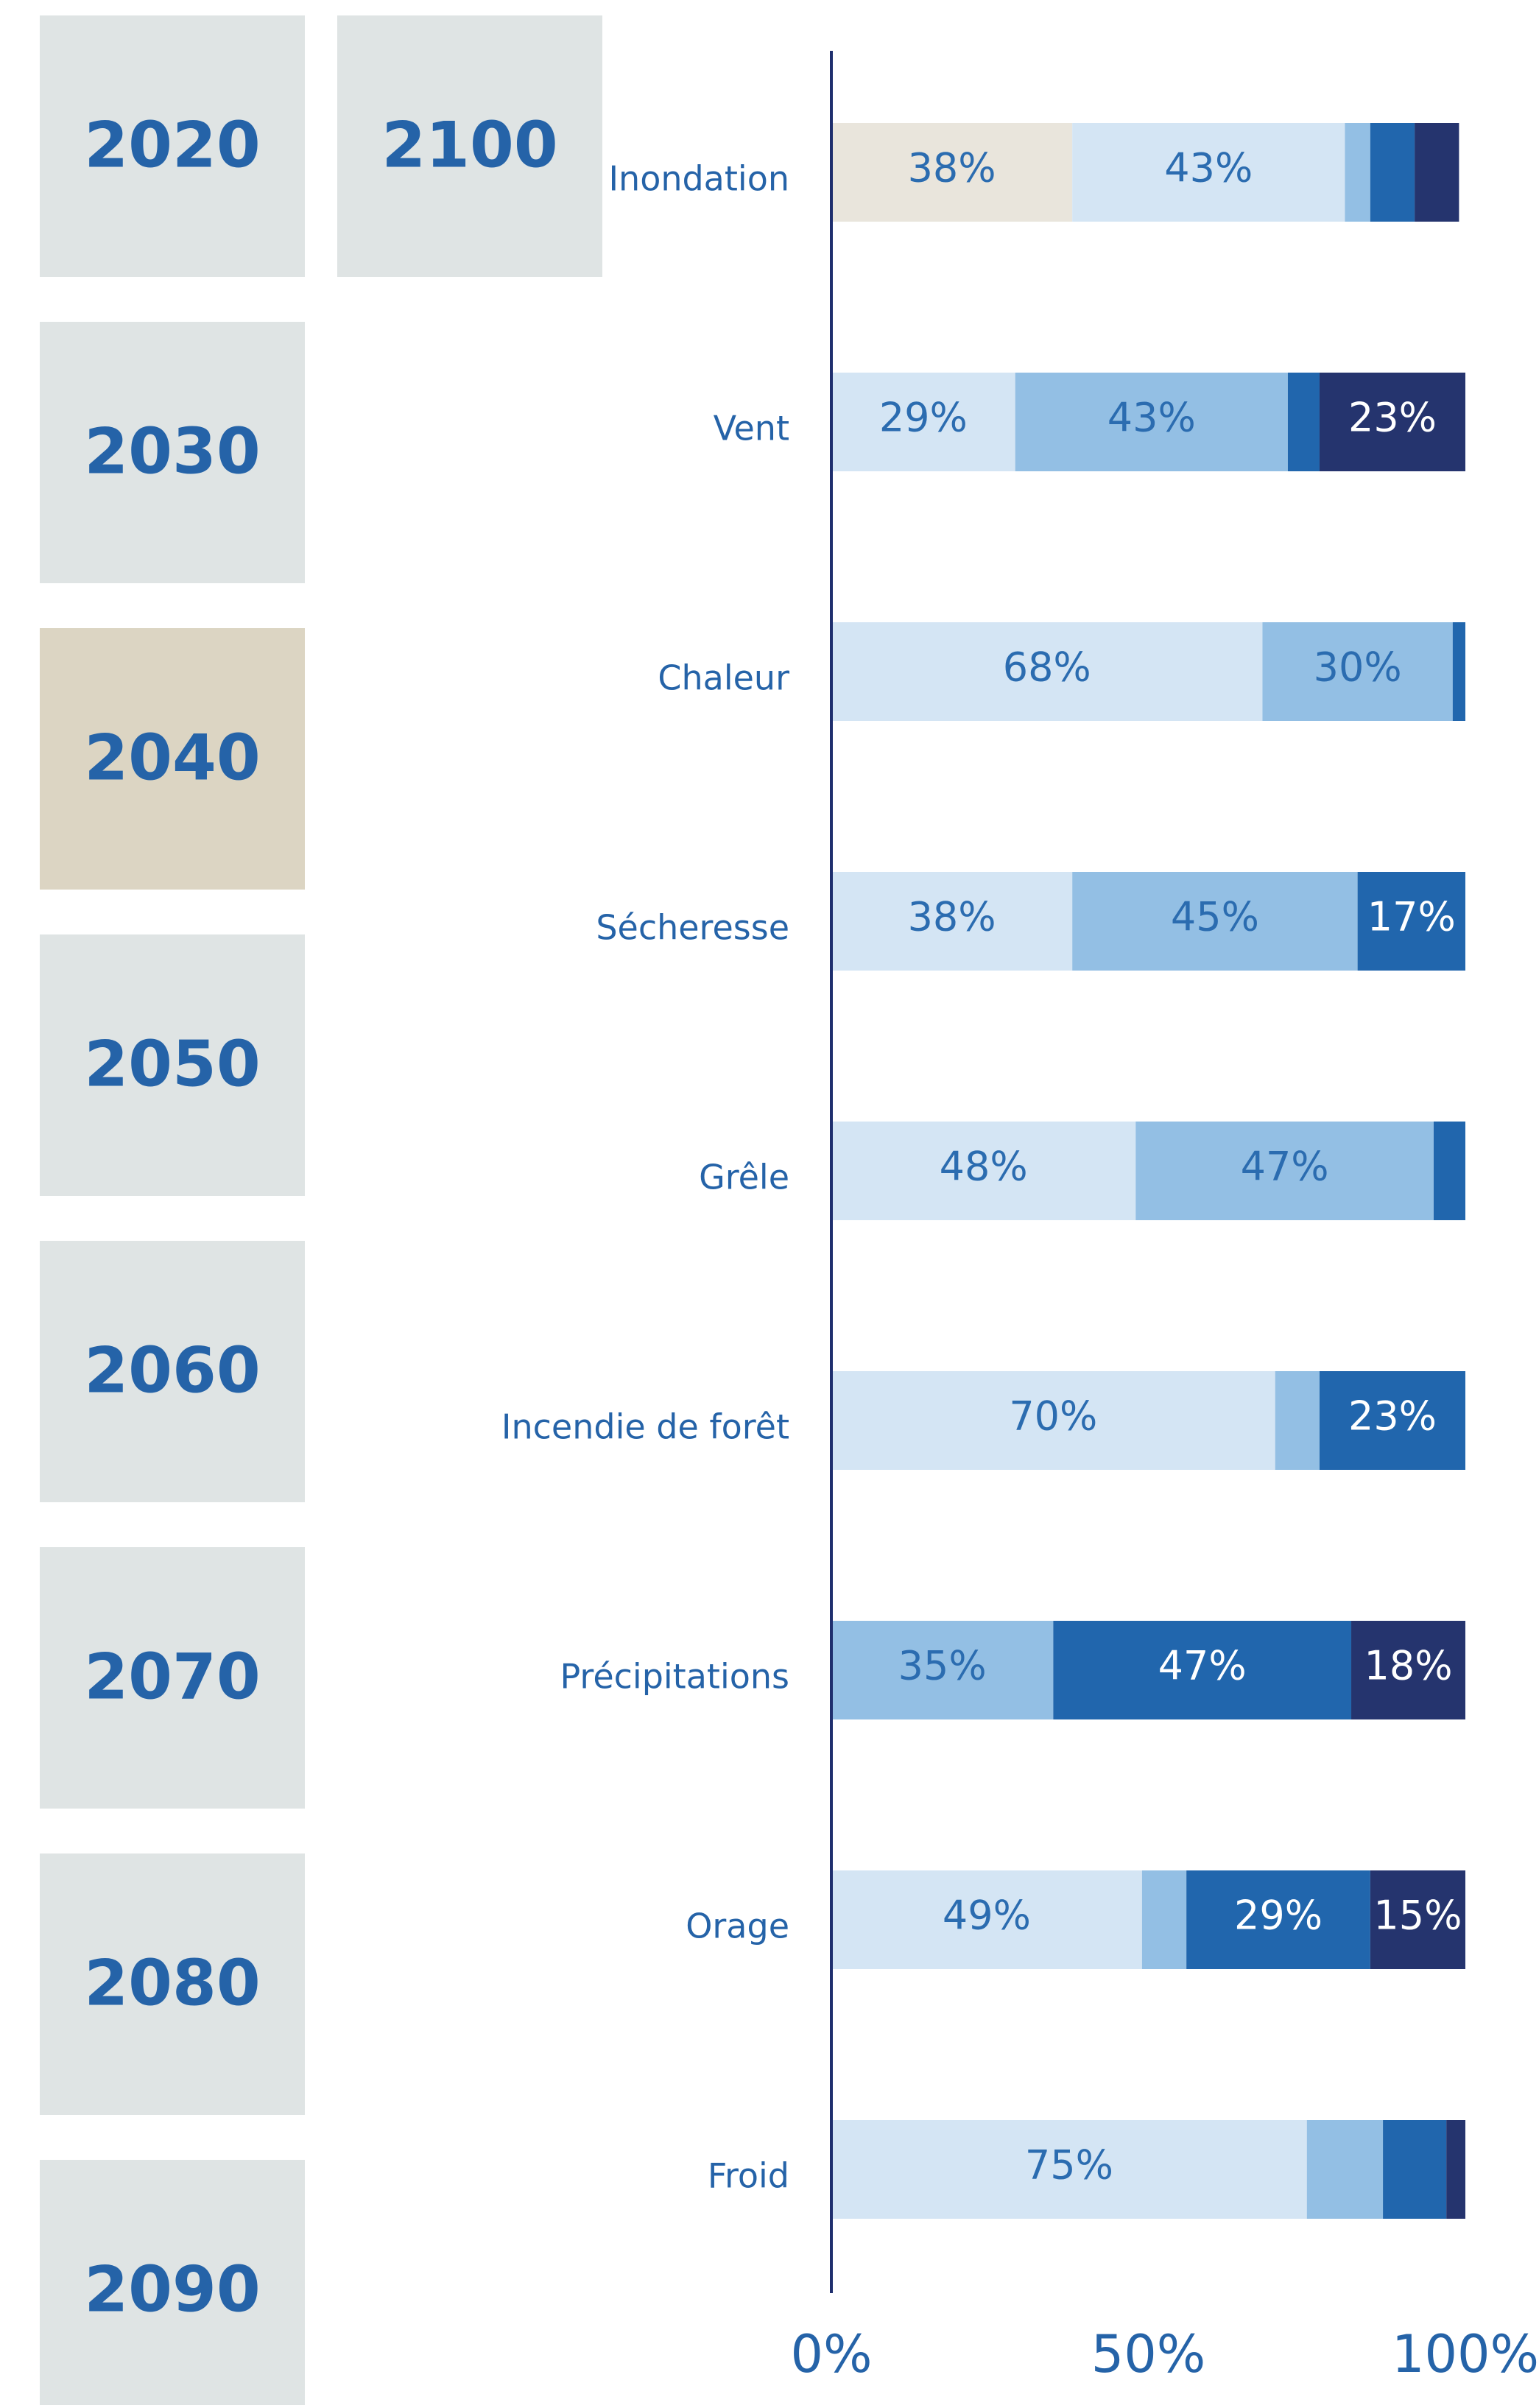 The image size is (1539, 2408). I want to click on year-label: 2050, so click(172, 1064).